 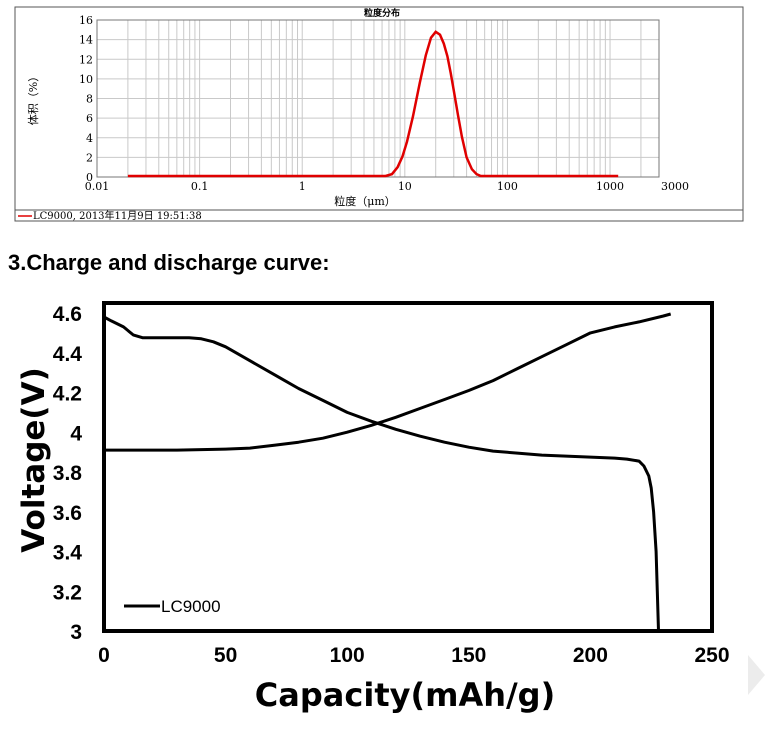 What do you see at coordinates (97, 186) in the screenshot?
I see `chart1-x-tick-label: 0.01` at bounding box center [97, 186].